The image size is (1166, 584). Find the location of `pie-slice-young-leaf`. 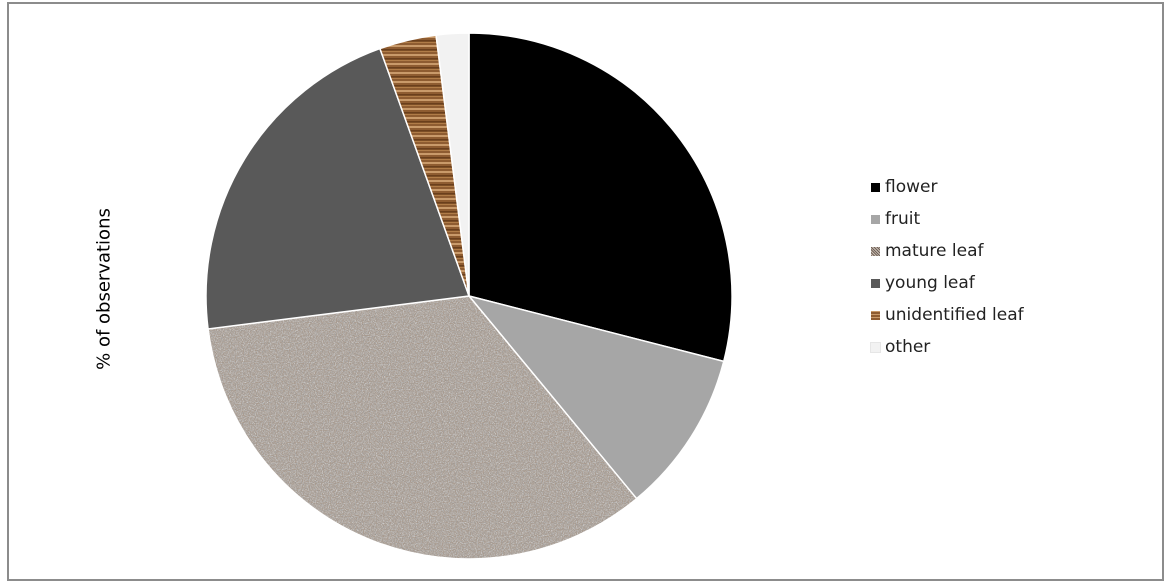

pie-slice-young-leaf is located at coordinates (338, 188).